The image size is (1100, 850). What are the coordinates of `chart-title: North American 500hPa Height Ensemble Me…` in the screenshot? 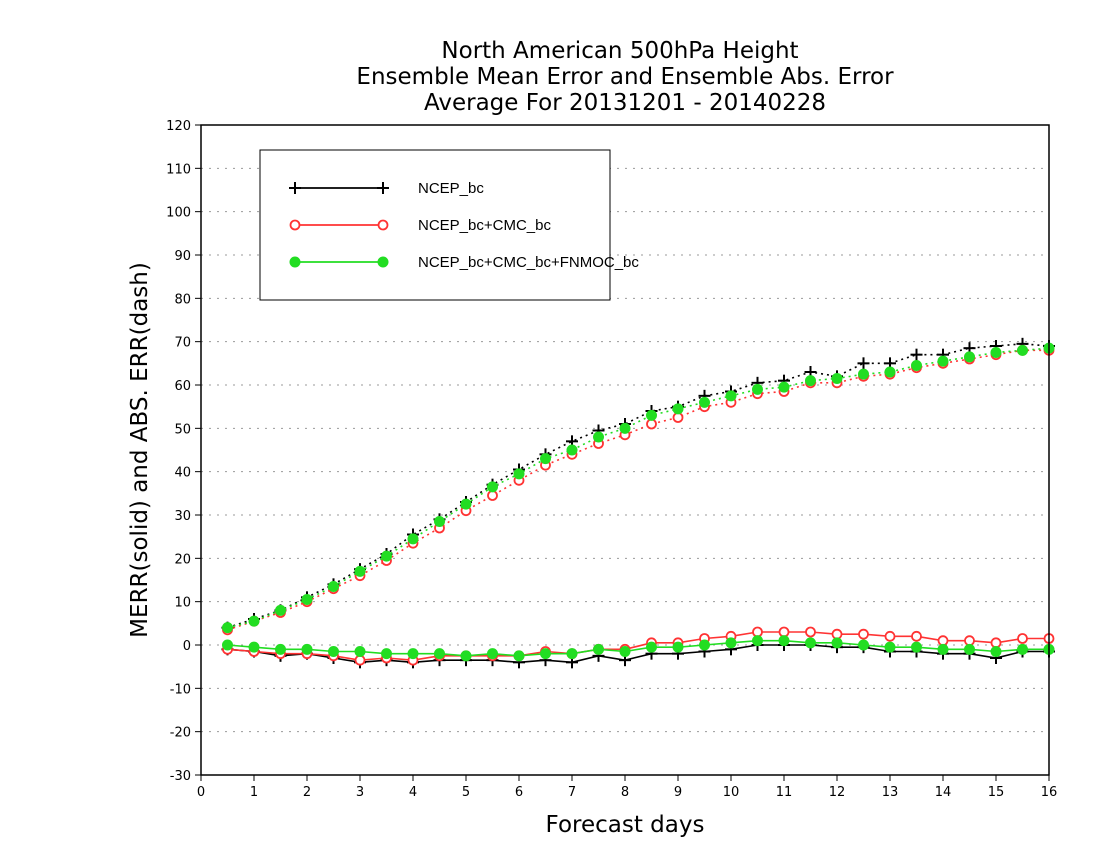 It's located at (625, 77).